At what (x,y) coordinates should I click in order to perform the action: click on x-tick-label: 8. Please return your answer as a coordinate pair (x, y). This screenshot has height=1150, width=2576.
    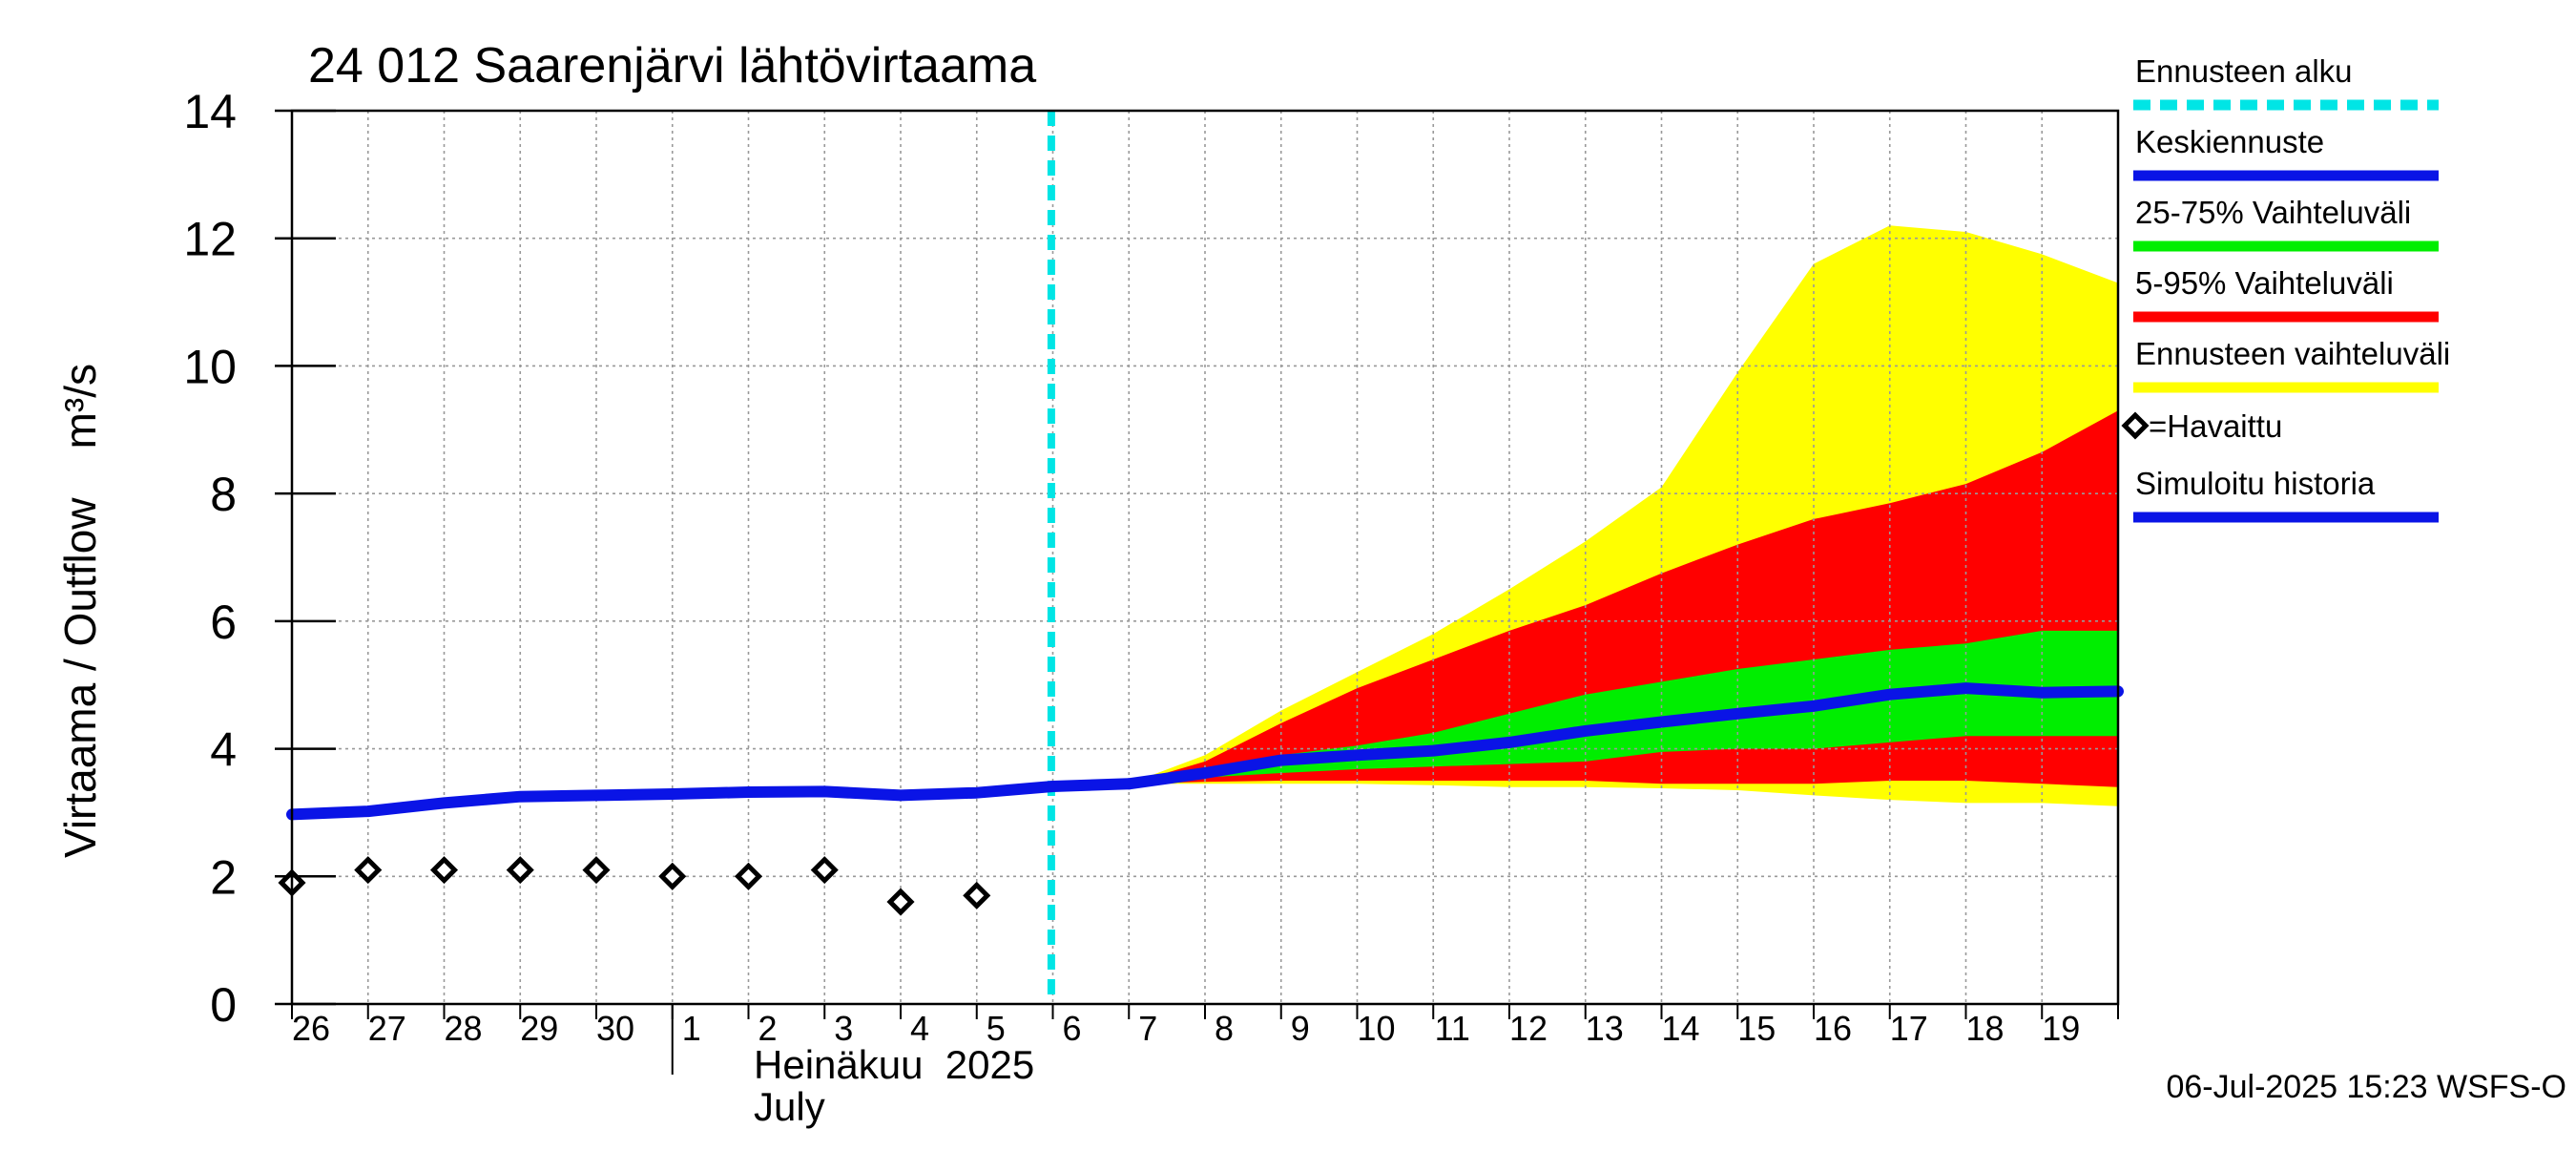
    Looking at the image, I should click on (1224, 1028).